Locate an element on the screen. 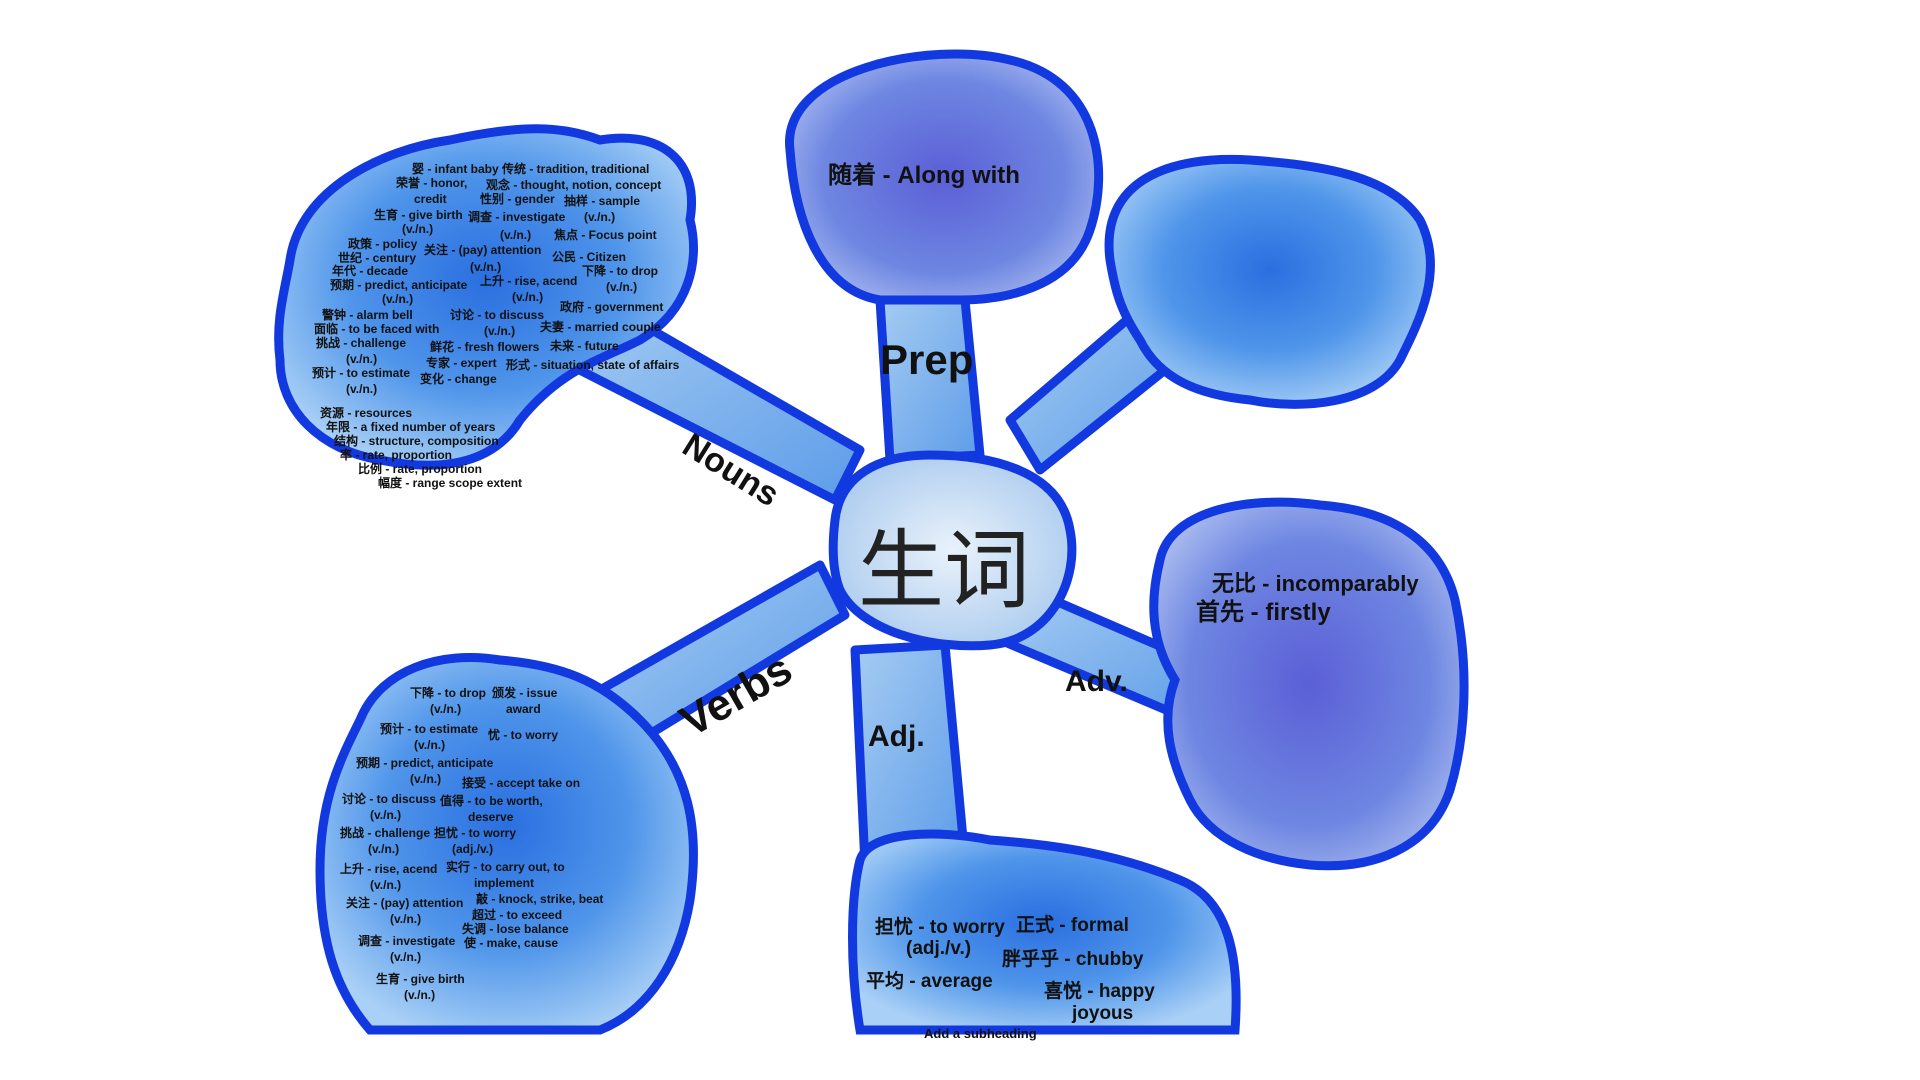 The height and width of the screenshot is (1080, 1920). noun-word: 专家 - expert is located at coordinates (461, 363).